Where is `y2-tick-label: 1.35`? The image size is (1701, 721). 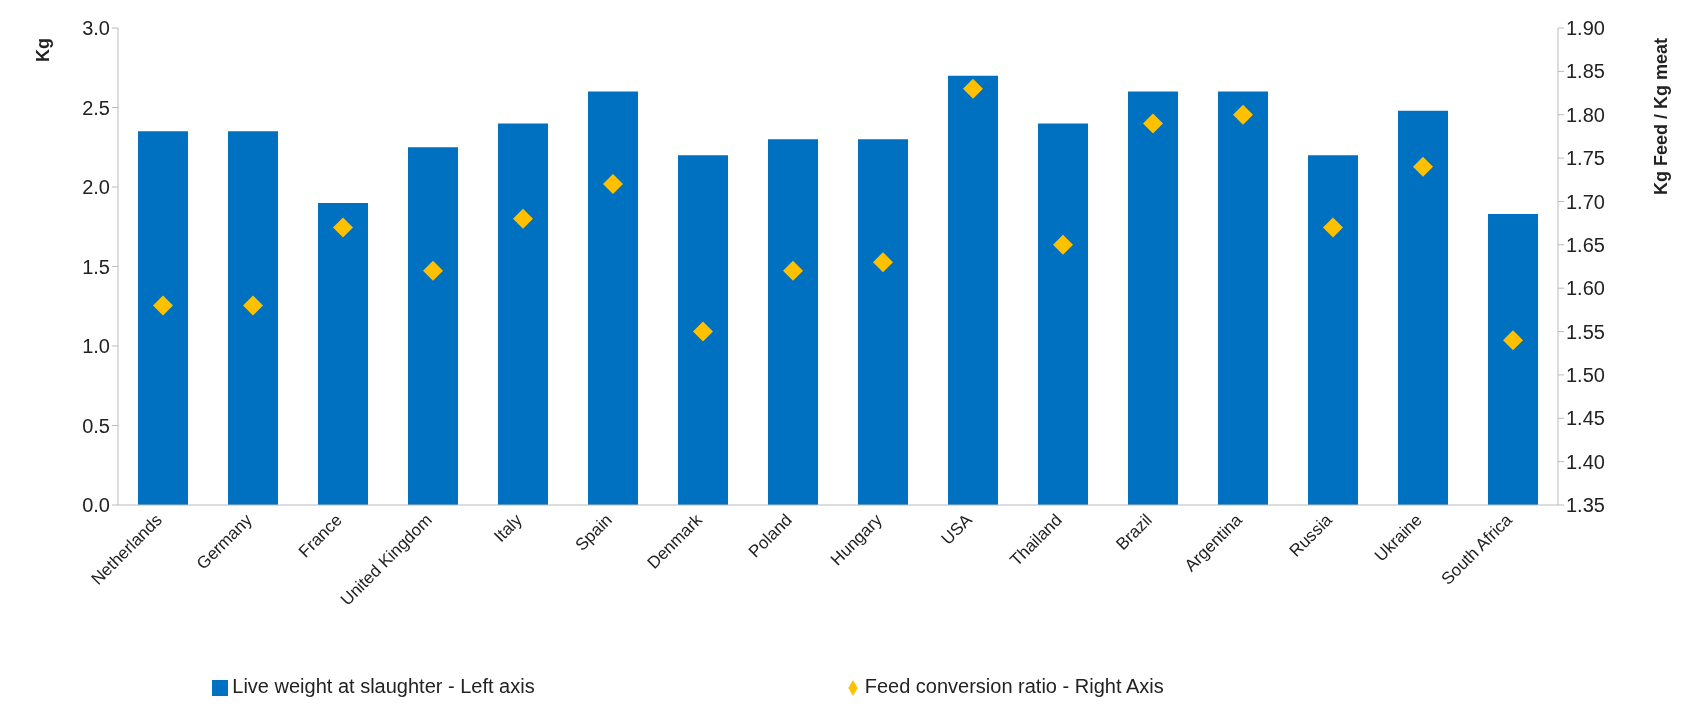
y2-tick-label: 1.35 is located at coordinates (1585, 505).